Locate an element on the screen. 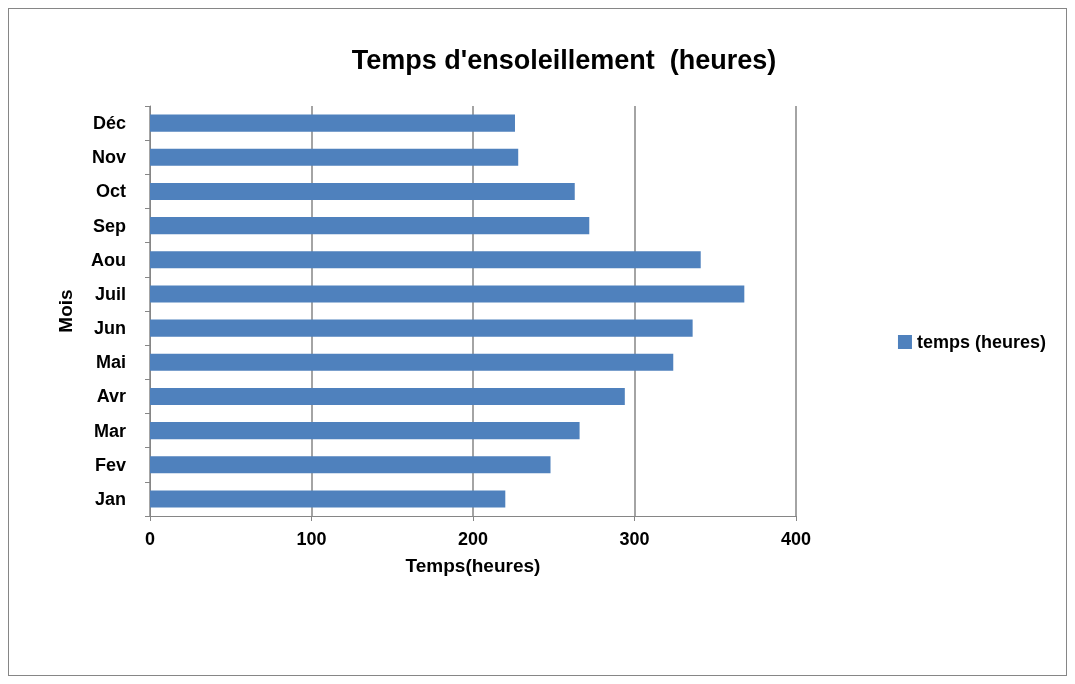 The image size is (1075, 684). y-tick-label: Nov is located at coordinates (108, 157).